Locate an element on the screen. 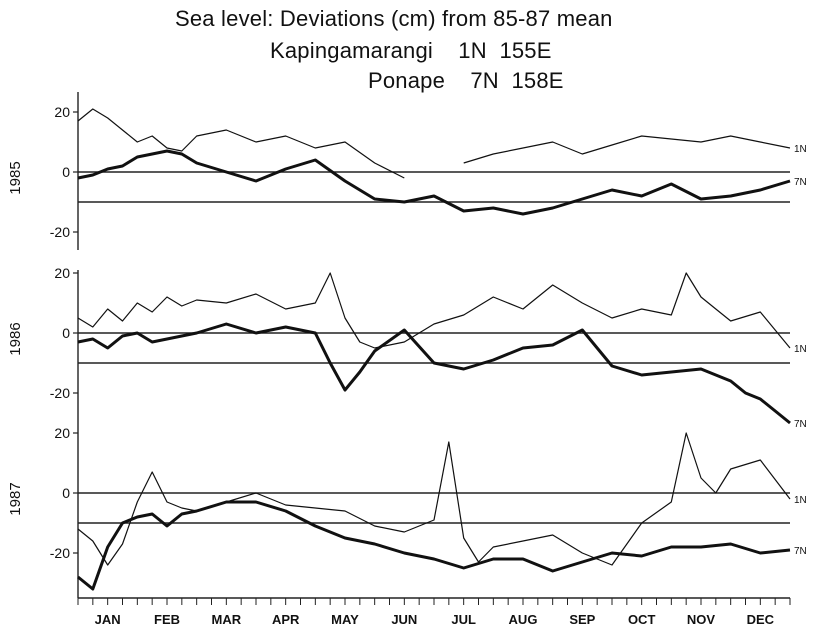 The width and height of the screenshot is (817, 629). subtitle-station-1: Kapingamarangi is located at coordinates (352, 50).